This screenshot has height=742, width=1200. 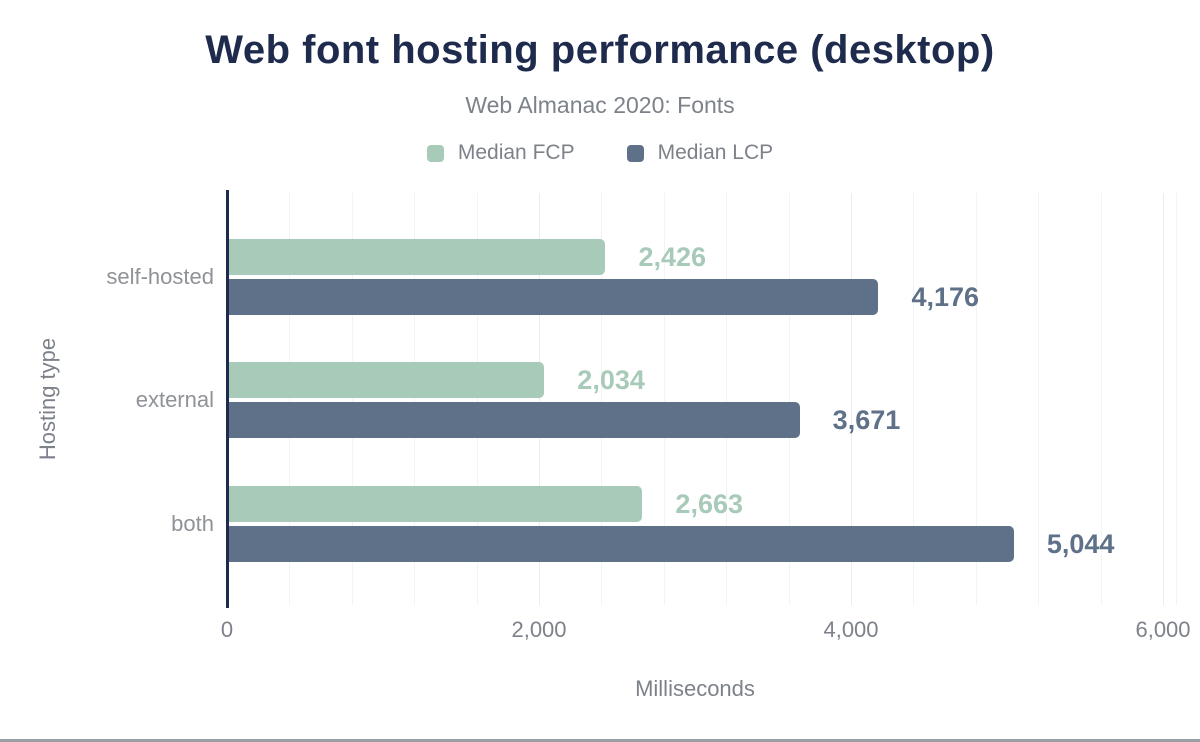 I want to click on x-tick-label: 6,000, so click(x=1163, y=629).